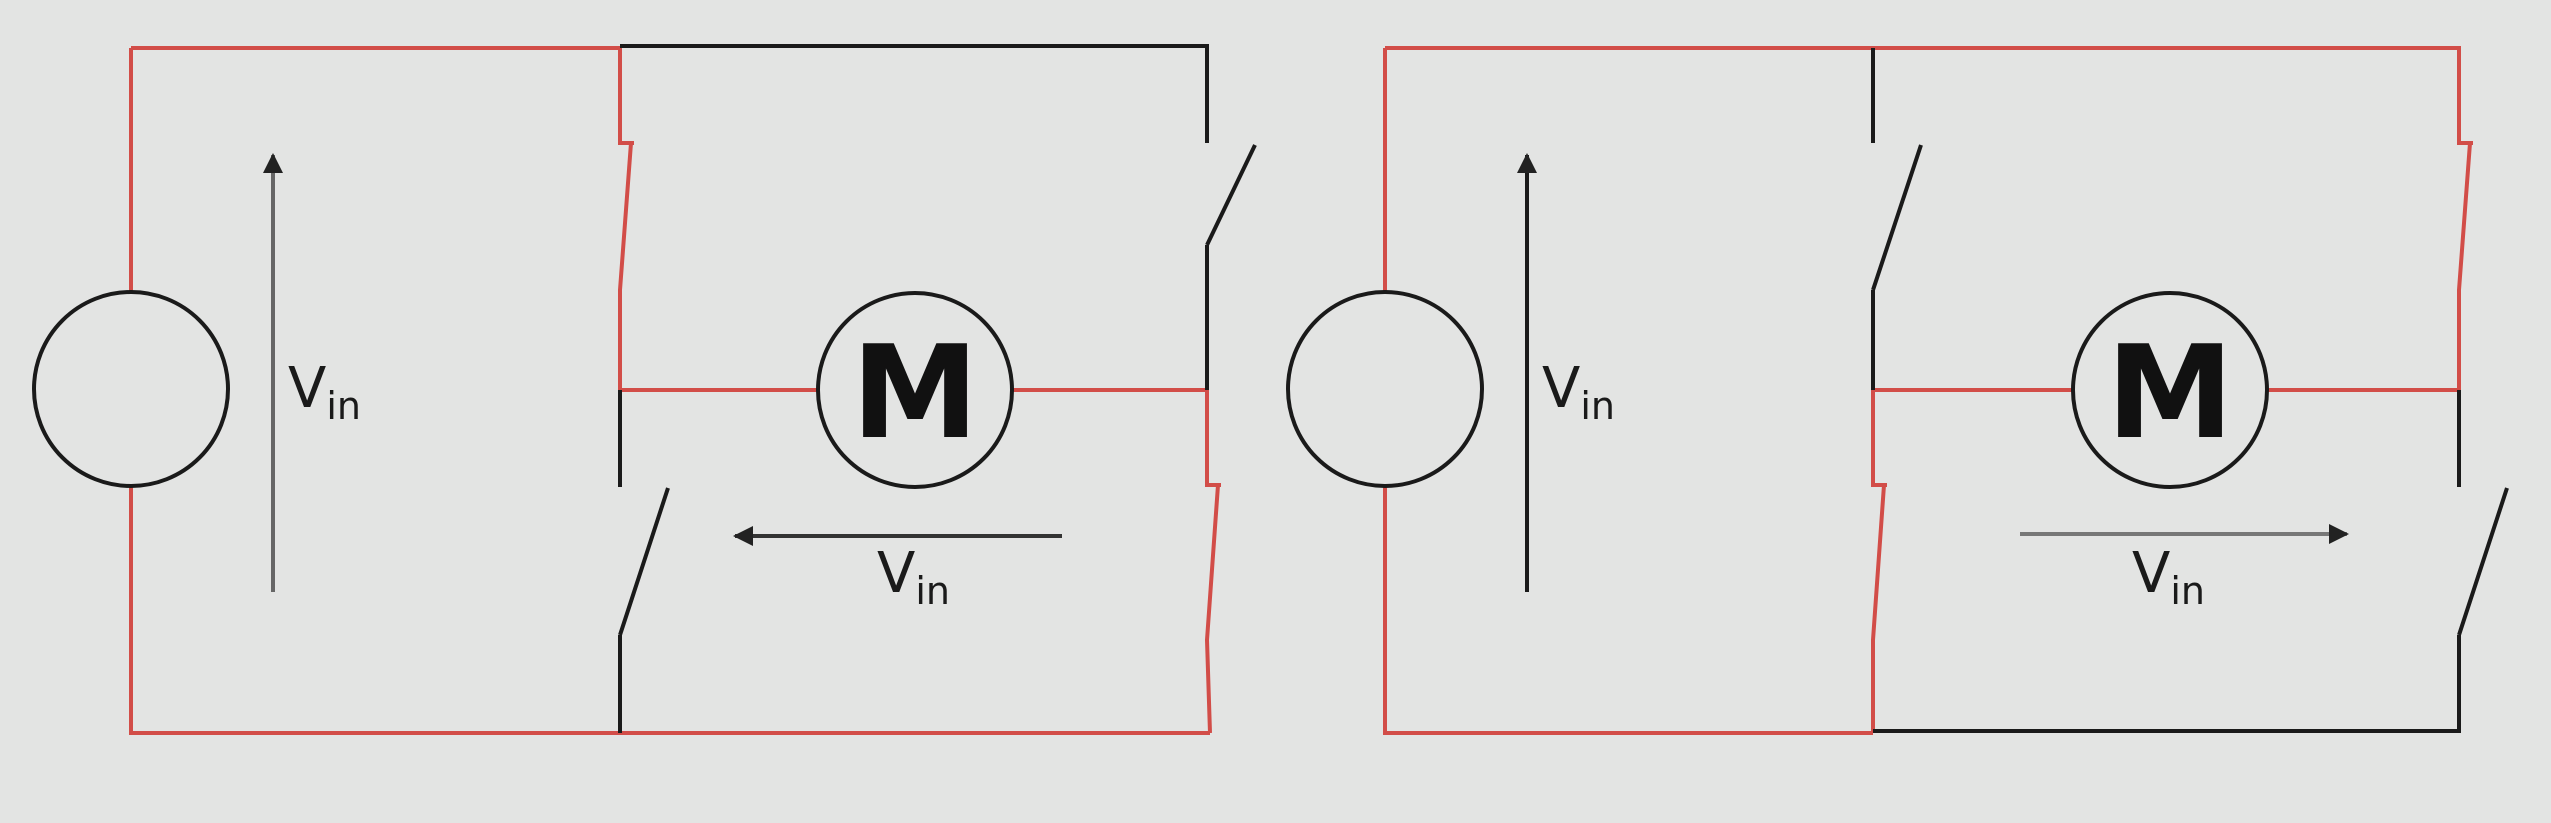 This screenshot has height=823, width=2551. Describe the element at coordinates (1561, 388) in the screenshot. I see `source-voltage-main-right: V` at that location.